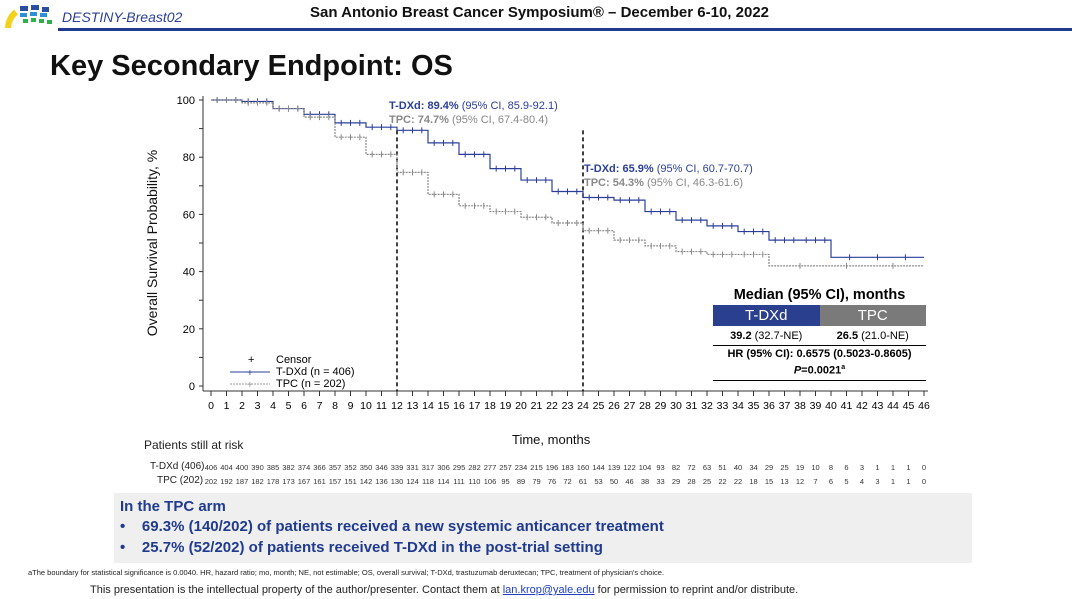 This screenshot has width=1080, height=599. I want to click on y-tick-label: 40, so click(189, 273).